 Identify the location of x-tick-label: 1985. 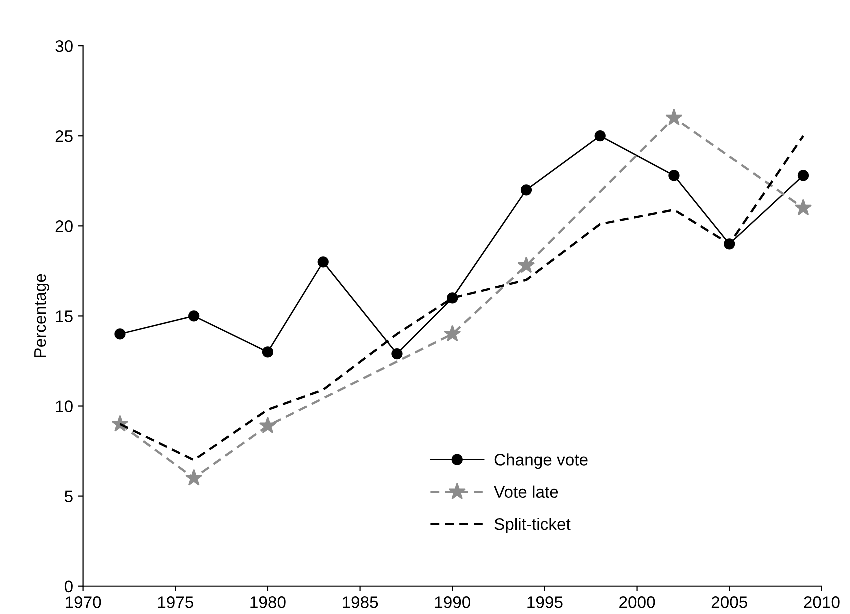
(360, 602).